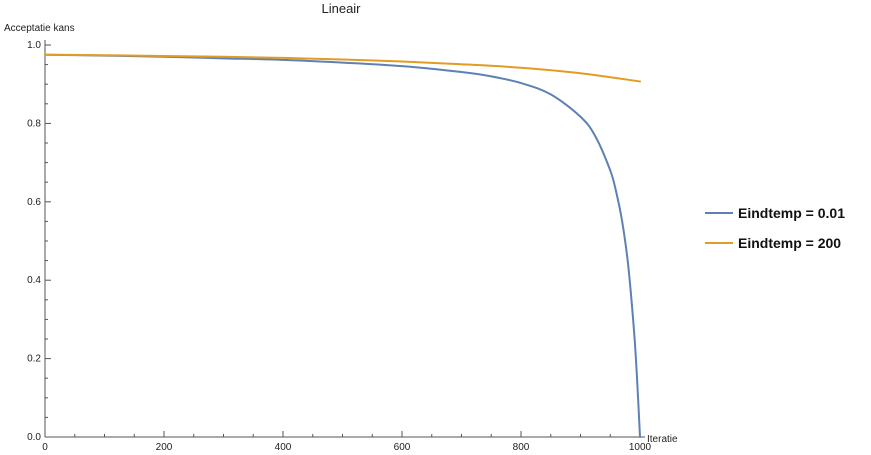 This screenshot has width=871, height=455. Describe the element at coordinates (45, 447) in the screenshot. I see `x-tick-label: 0` at that location.